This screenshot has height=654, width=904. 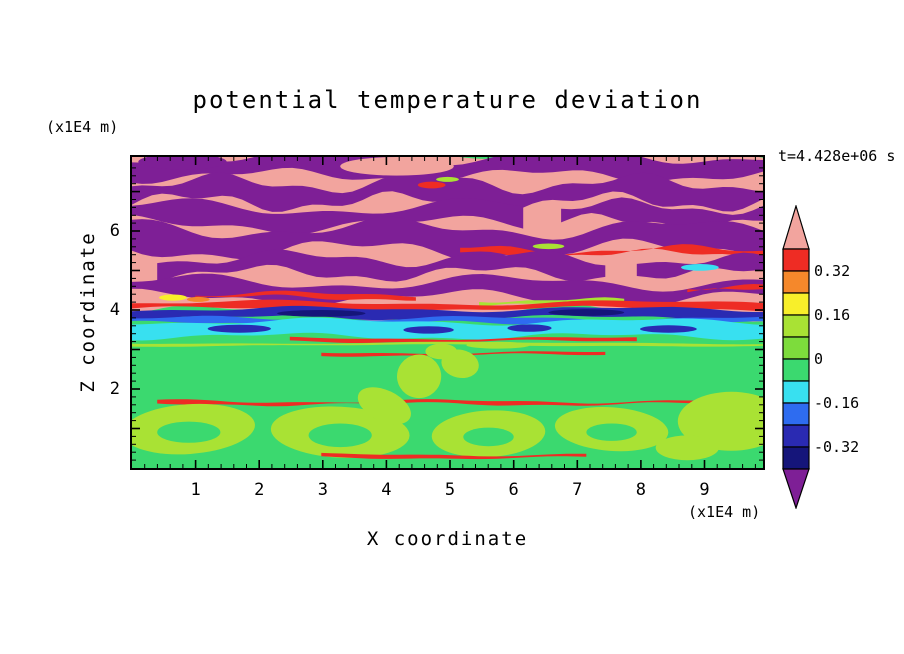 I want to click on colorbar-label: 0.16, so click(x=832, y=315).